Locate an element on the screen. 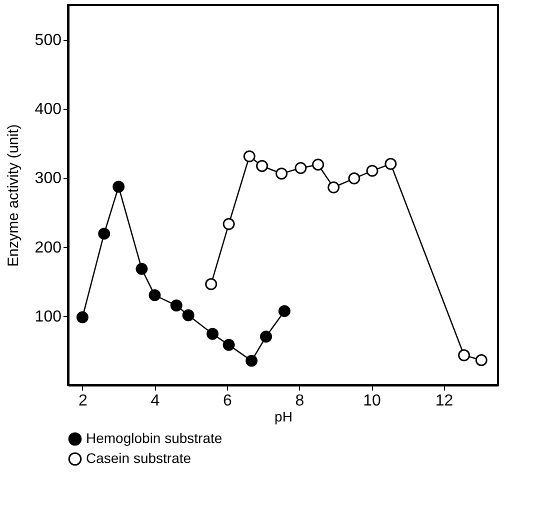 The image size is (555, 520). x-tick-label: 4 is located at coordinates (155, 401).